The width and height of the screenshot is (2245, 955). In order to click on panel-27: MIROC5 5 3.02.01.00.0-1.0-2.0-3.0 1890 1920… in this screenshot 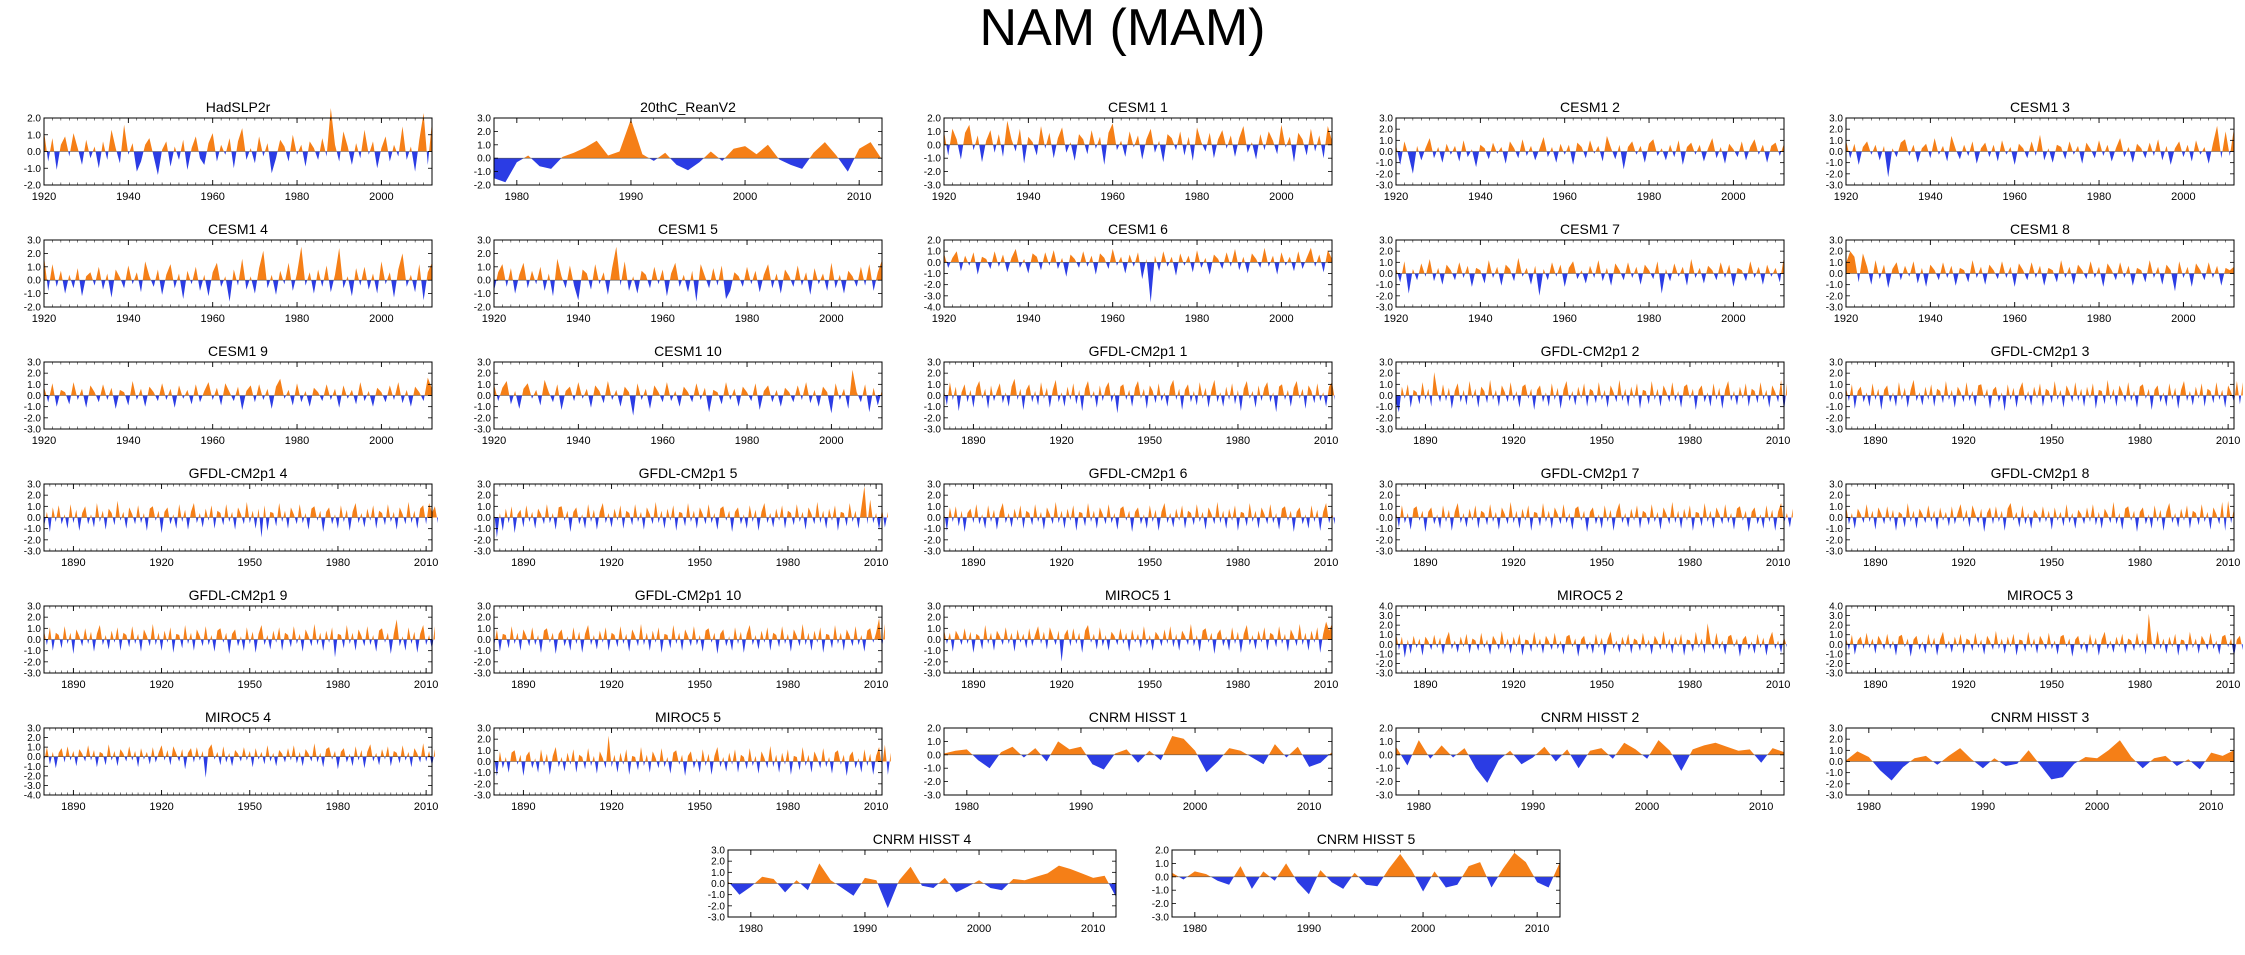, I will do `click(682, 761)`.